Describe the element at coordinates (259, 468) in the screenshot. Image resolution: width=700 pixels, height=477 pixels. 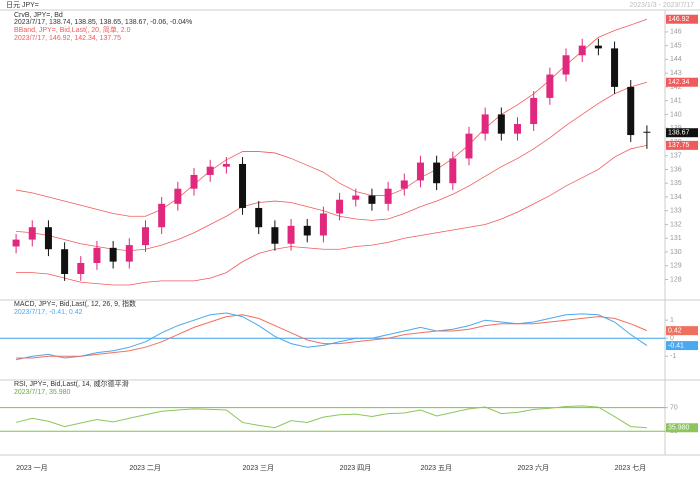
I see `x-tick-label: 2023 三月` at that location.